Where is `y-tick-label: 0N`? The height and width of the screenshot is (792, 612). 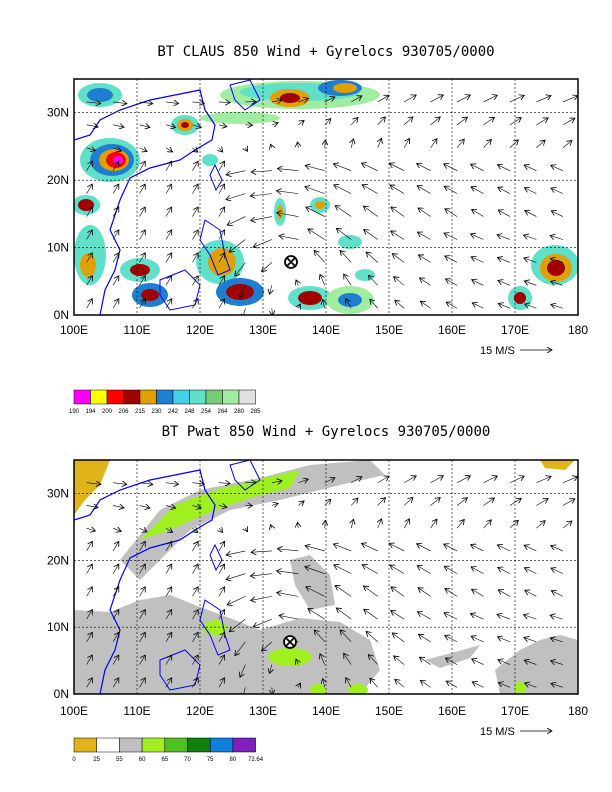
y-tick-label: 0N is located at coordinates (61, 694).